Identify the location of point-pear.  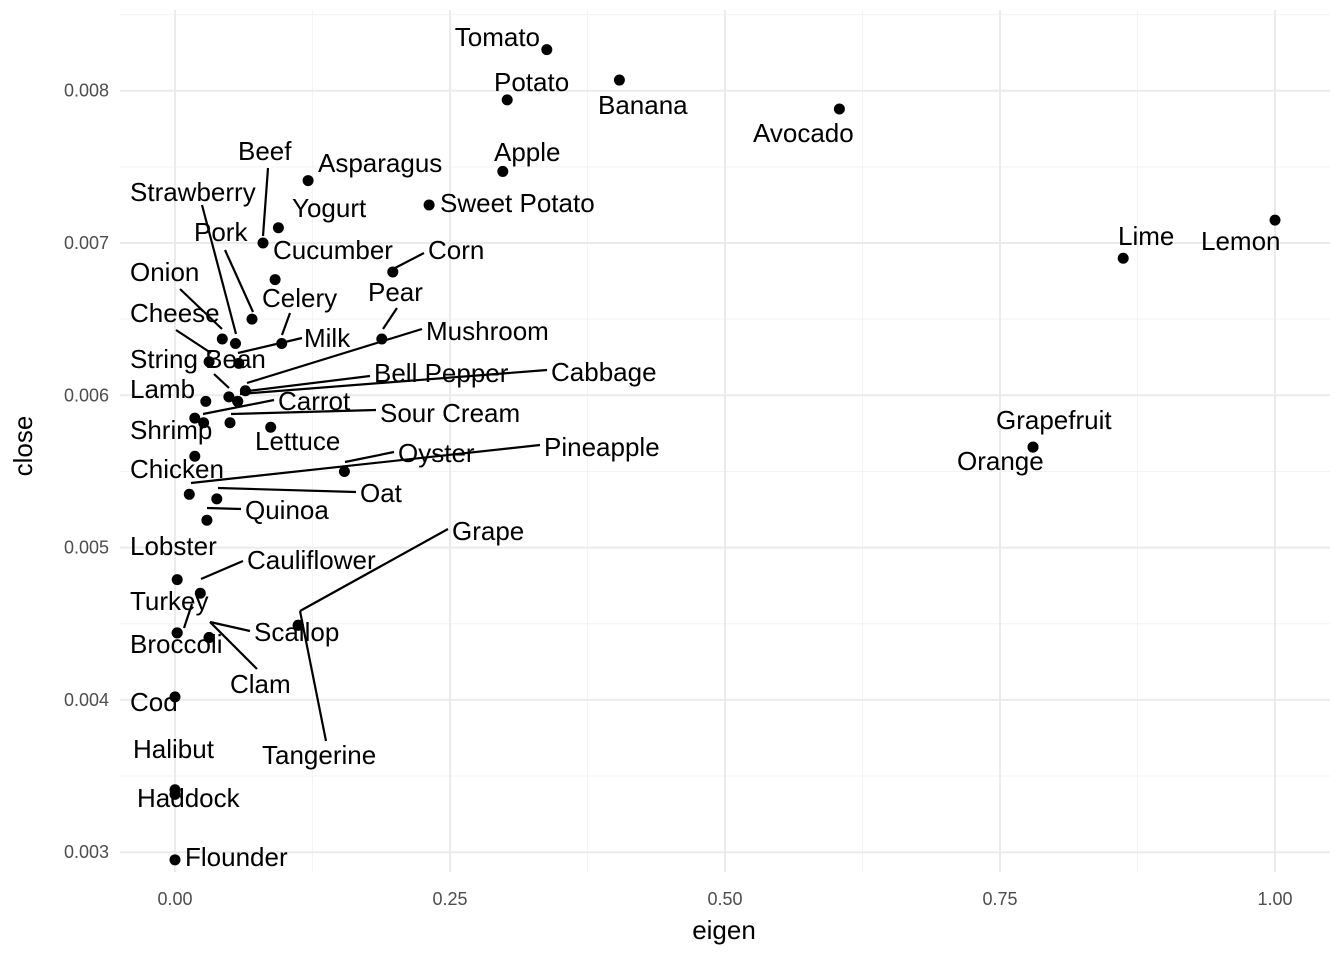
(382, 339).